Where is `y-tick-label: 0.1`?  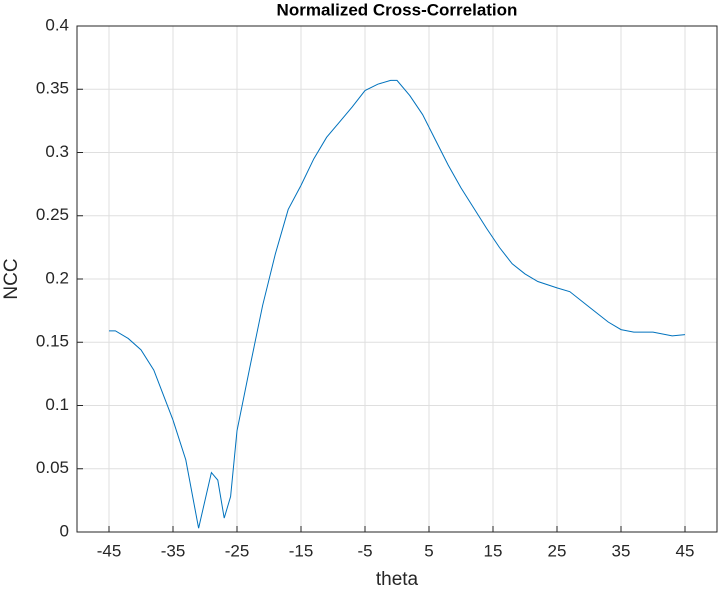
y-tick-label: 0.1 is located at coordinates (57, 404).